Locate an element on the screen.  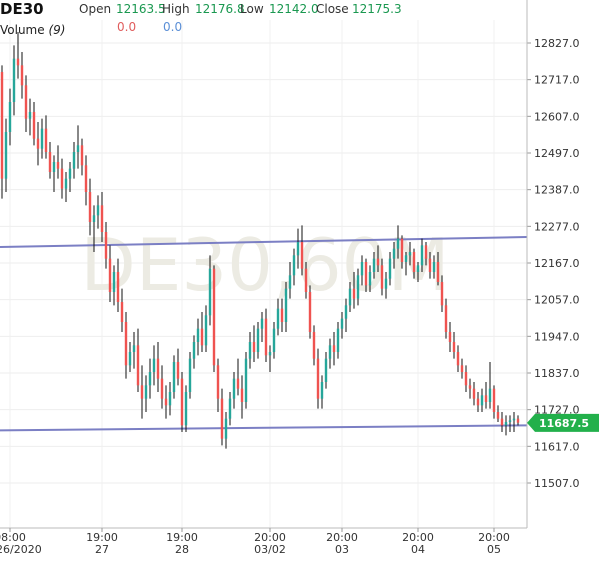
y-tick-label: 12717.0 is located at coordinates (557, 80).